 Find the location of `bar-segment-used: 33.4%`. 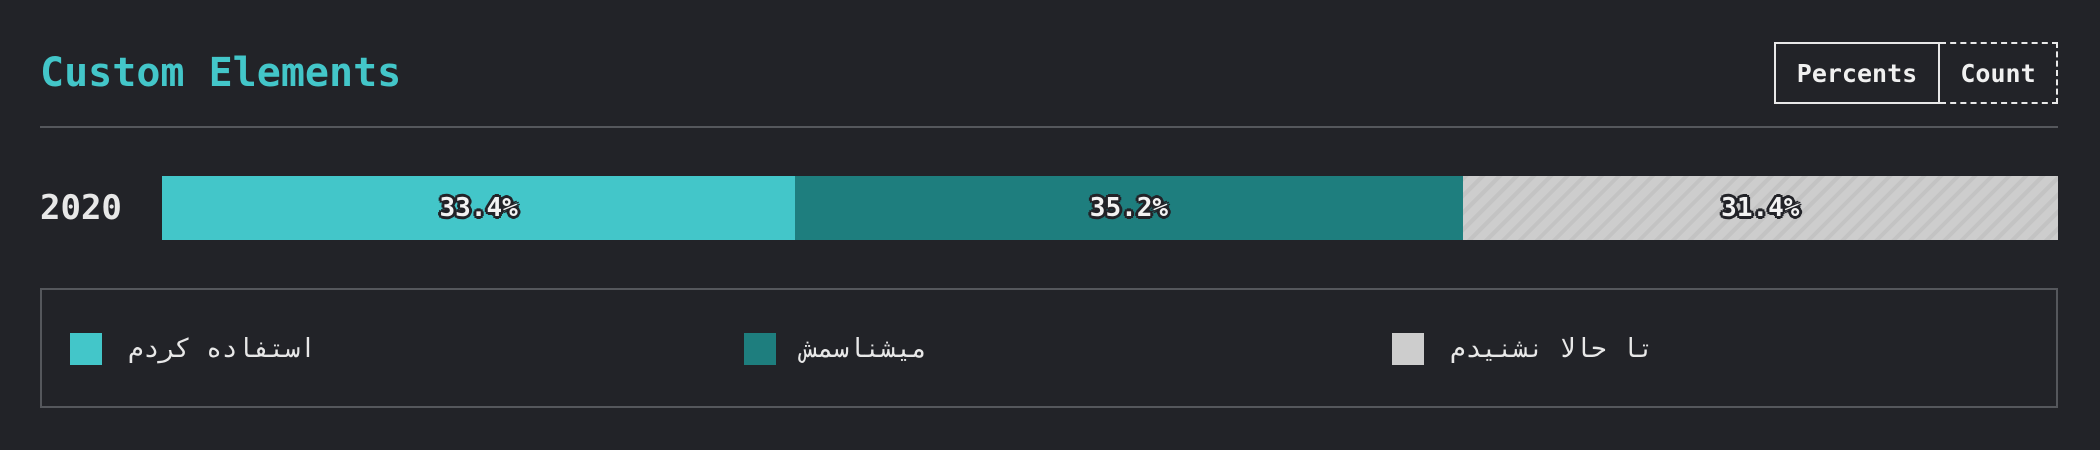

bar-segment-used: 33.4% is located at coordinates (479, 208).